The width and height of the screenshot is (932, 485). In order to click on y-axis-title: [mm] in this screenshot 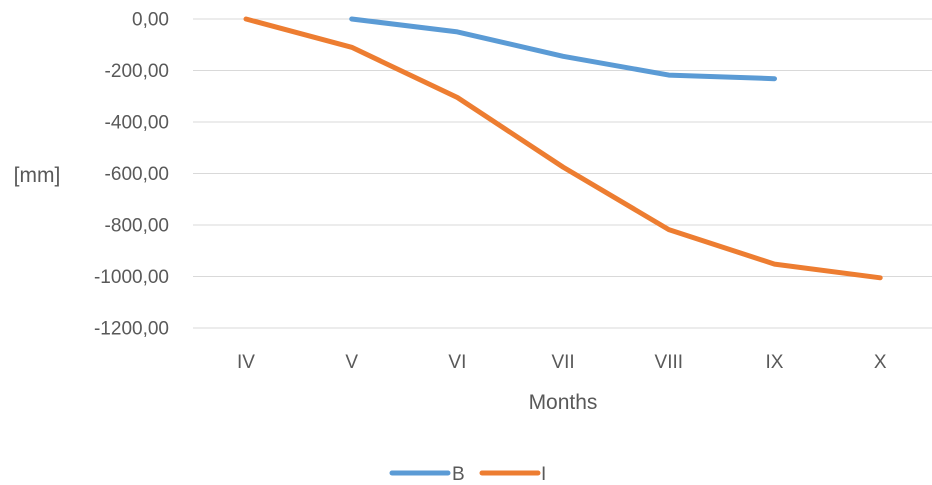, I will do `click(37, 175)`.